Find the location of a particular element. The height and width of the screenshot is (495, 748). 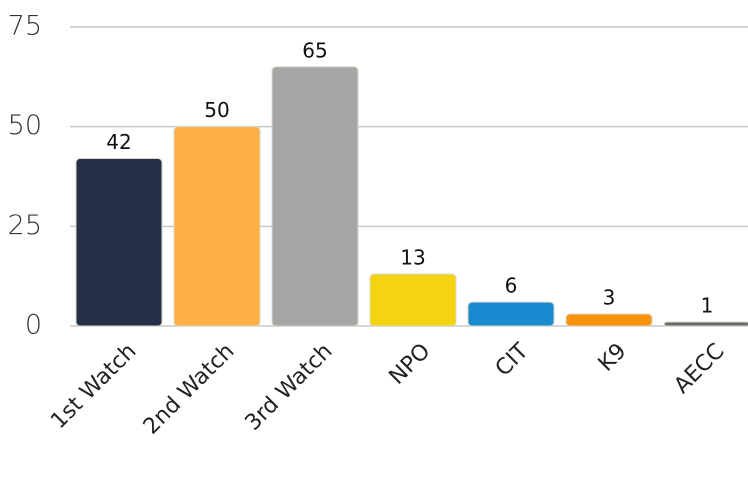

value-label: 42 is located at coordinates (118, 142).